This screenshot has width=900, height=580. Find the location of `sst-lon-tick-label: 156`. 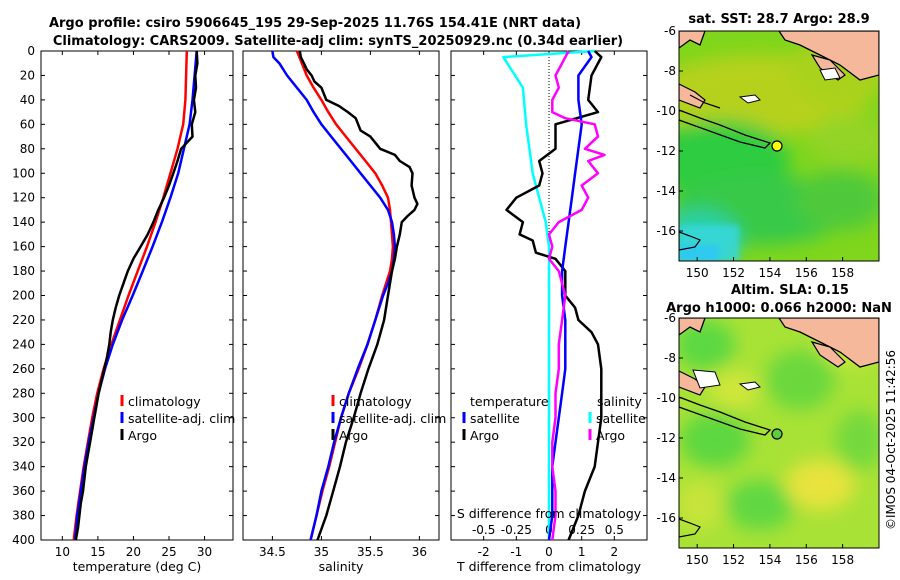

sst-lon-tick-label: 156 is located at coordinates (806, 273).